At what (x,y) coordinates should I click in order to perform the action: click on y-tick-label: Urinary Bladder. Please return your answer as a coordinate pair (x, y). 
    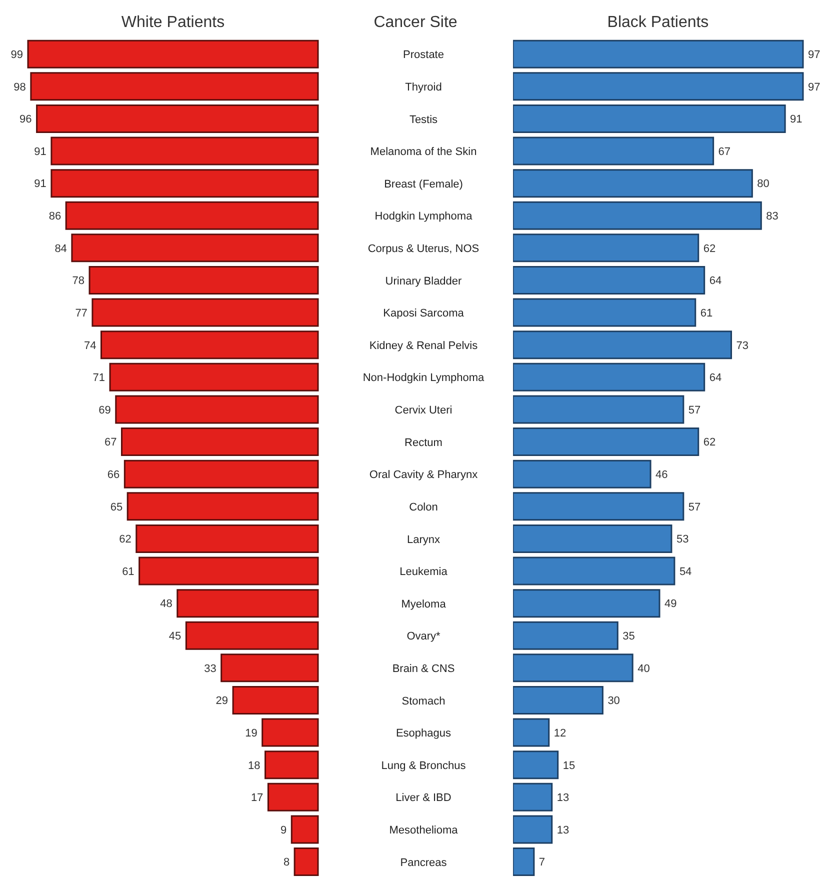
    Looking at the image, I should click on (423, 281).